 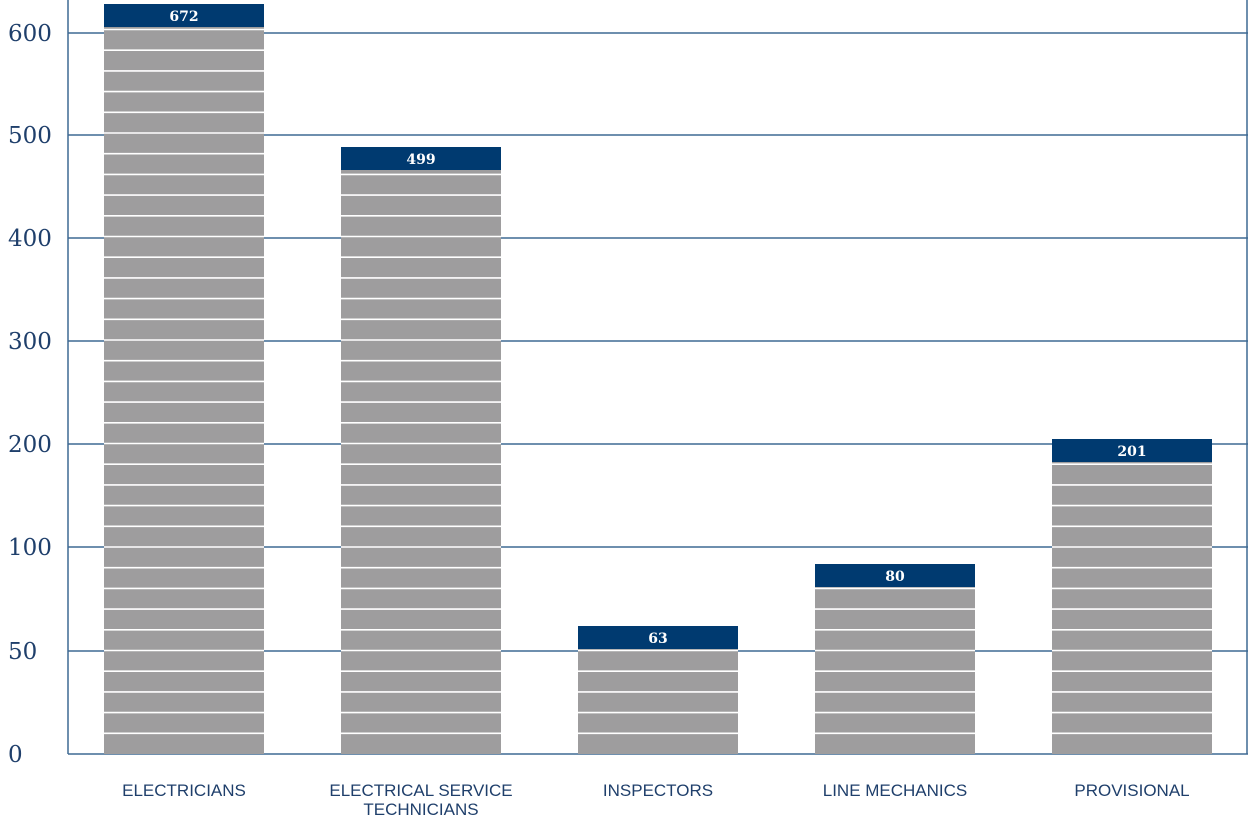 I want to click on x-category-label: INSPECTORS, so click(x=658, y=790).